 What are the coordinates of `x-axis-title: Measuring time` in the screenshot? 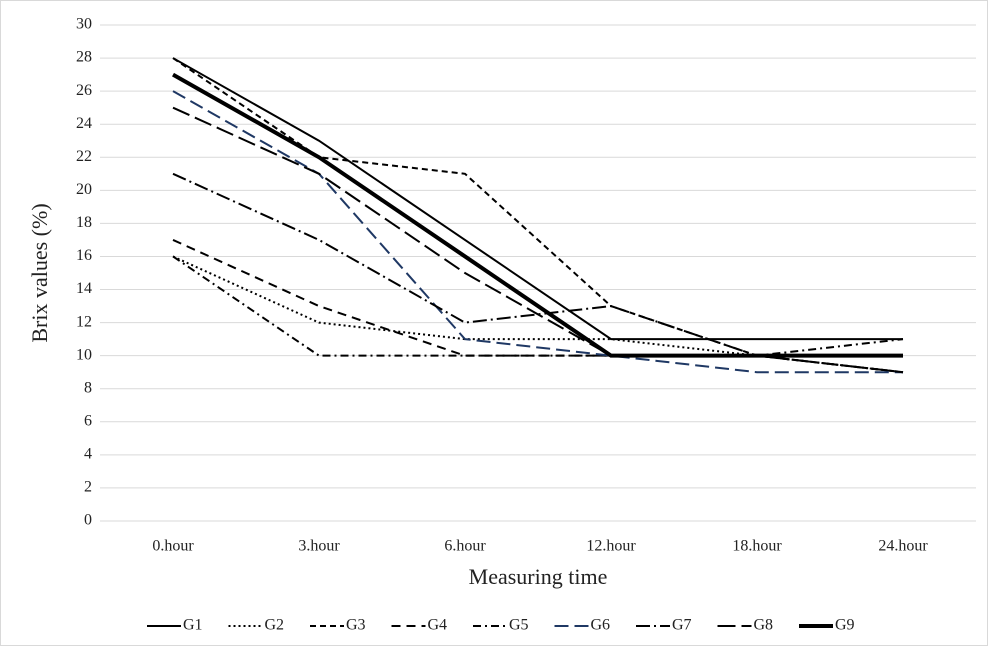 It's located at (538, 576).